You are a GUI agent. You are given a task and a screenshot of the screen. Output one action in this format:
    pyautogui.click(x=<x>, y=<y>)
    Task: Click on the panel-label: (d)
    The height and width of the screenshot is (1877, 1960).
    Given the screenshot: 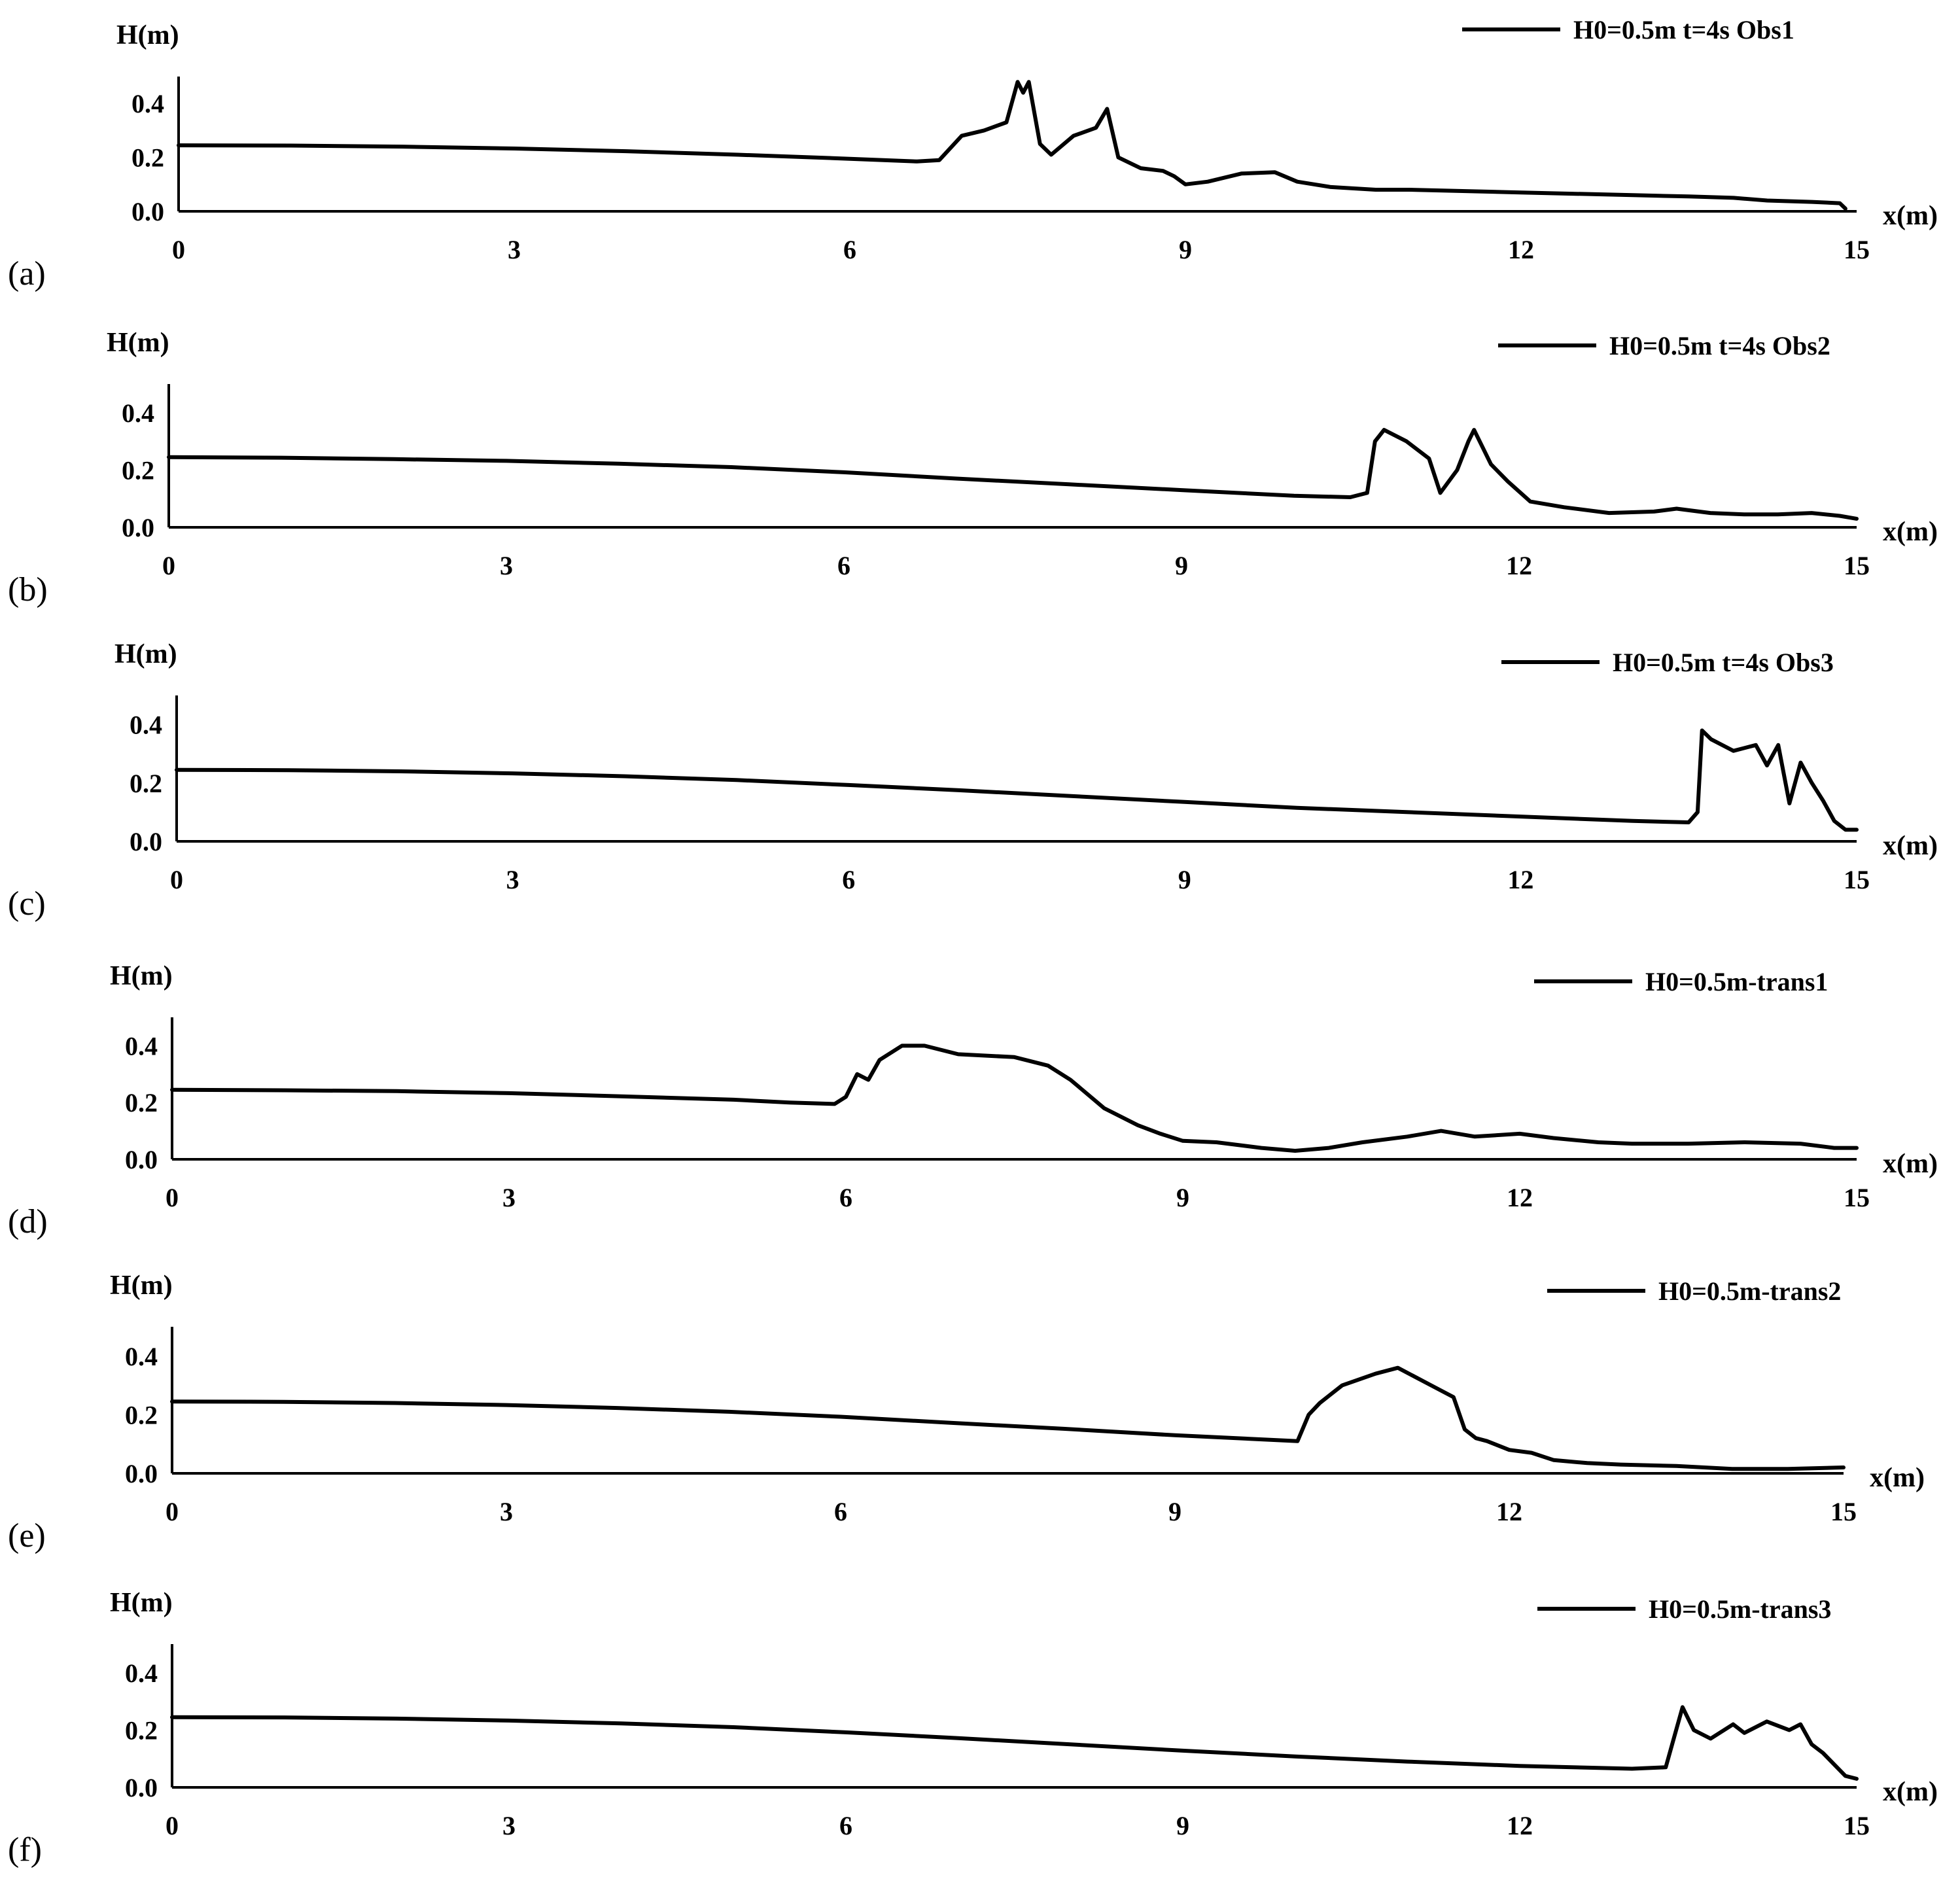 What is the action you would take?
    pyautogui.click(x=28, y=1222)
    